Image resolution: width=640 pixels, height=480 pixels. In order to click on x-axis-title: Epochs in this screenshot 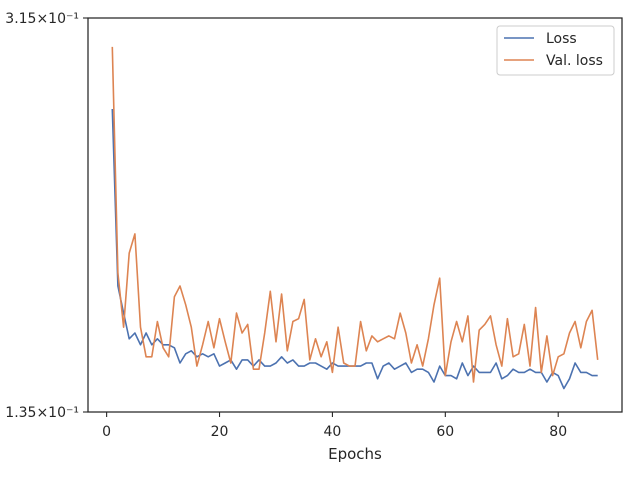, I will do `click(355, 454)`.